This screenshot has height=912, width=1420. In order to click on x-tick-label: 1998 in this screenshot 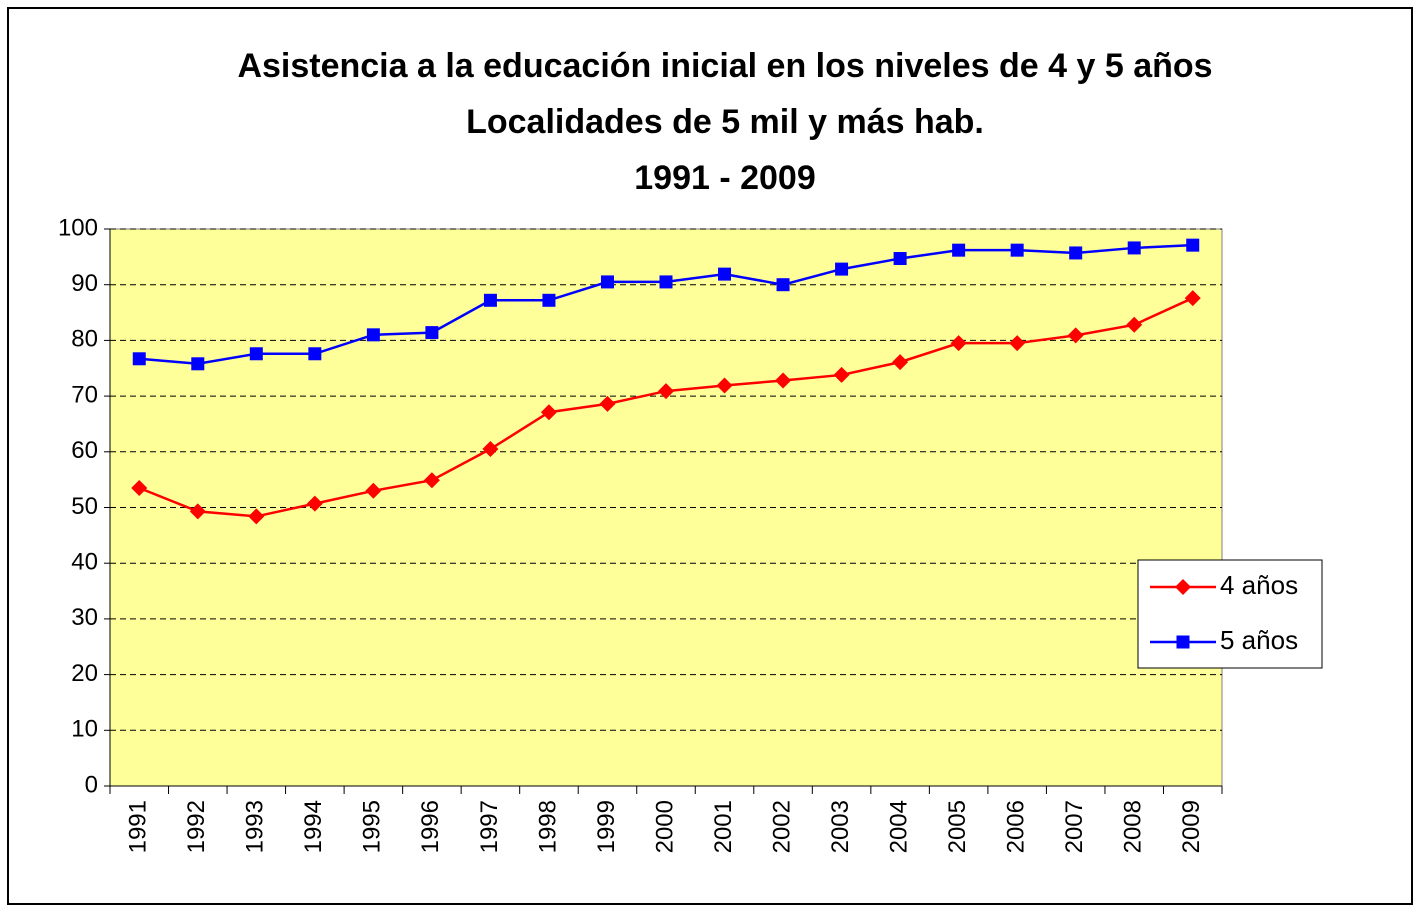, I will do `click(547, 826)`.